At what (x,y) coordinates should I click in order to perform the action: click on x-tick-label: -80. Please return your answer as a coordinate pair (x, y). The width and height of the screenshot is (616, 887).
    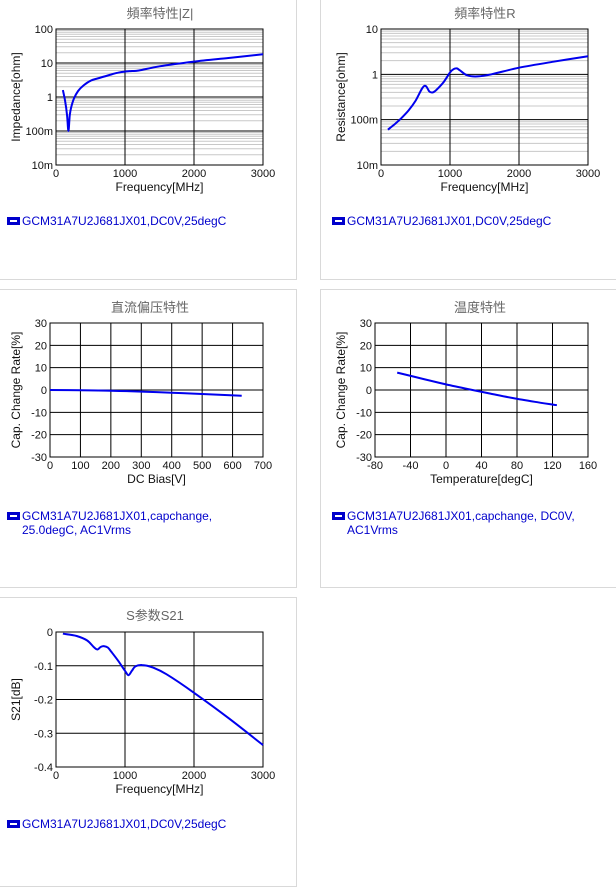
    Looking at the image, I should click on (375, 466).